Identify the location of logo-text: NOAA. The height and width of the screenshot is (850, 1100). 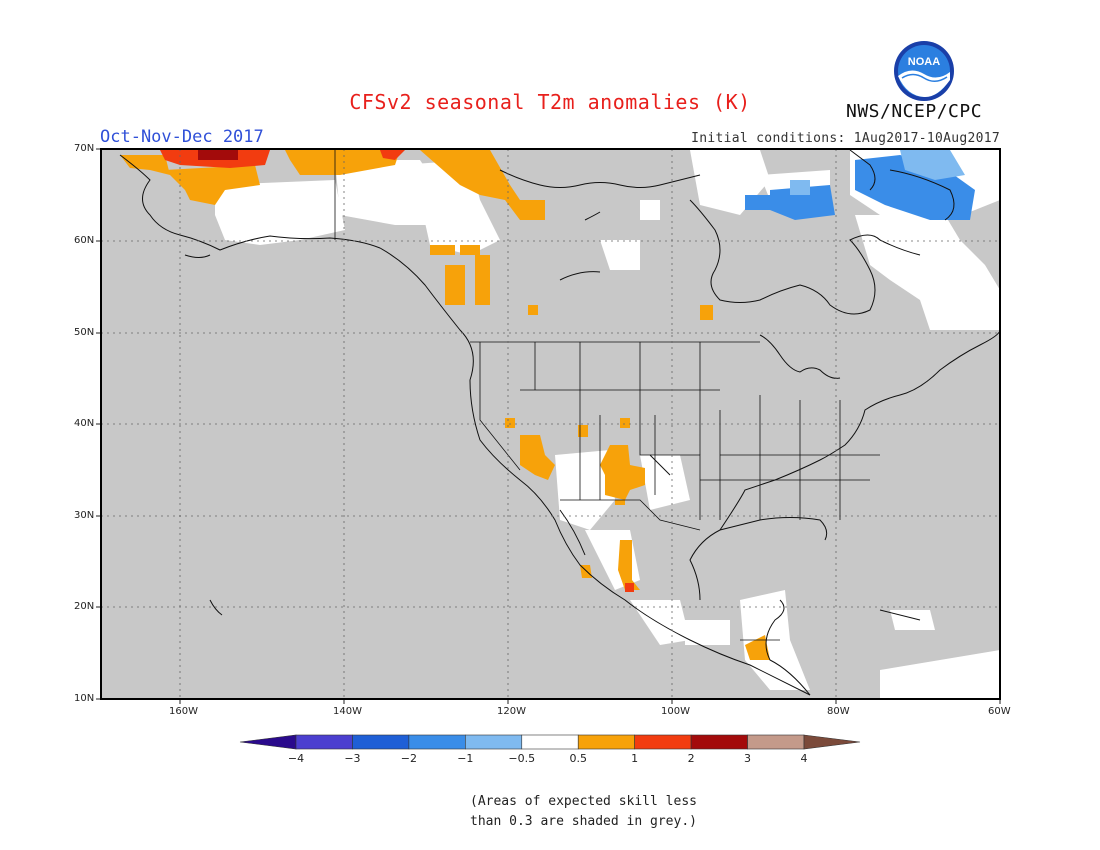
(924, 62).